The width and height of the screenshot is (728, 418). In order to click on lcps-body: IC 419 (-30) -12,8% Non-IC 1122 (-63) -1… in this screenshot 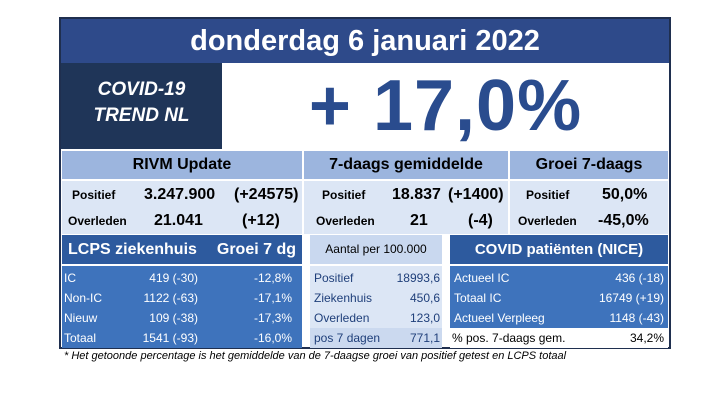, I will do `click(182, 307)`.